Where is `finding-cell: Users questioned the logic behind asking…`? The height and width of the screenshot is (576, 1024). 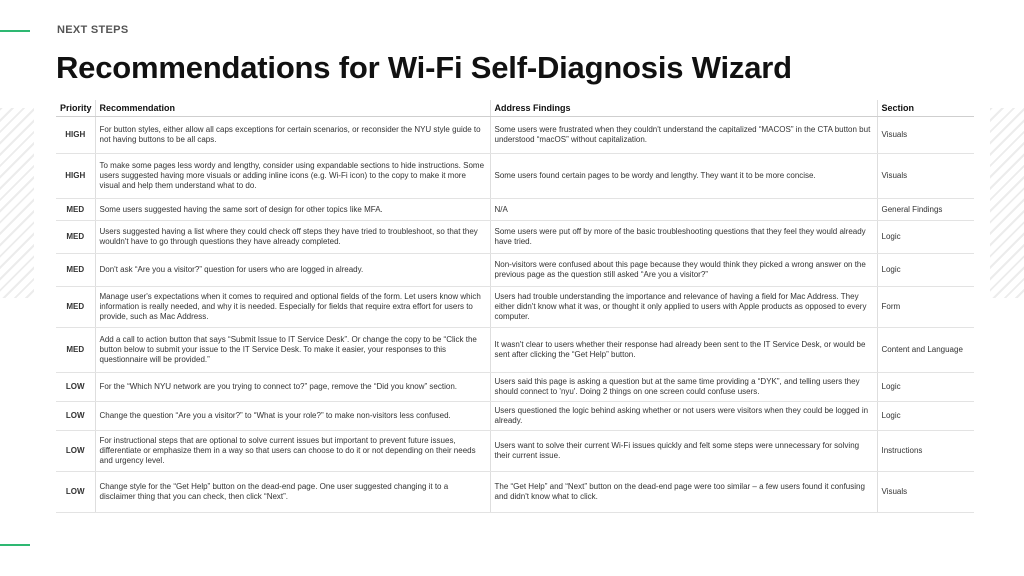
finding-cell: Users questioned the logic behind asking… is located at coordinates (683, 416).